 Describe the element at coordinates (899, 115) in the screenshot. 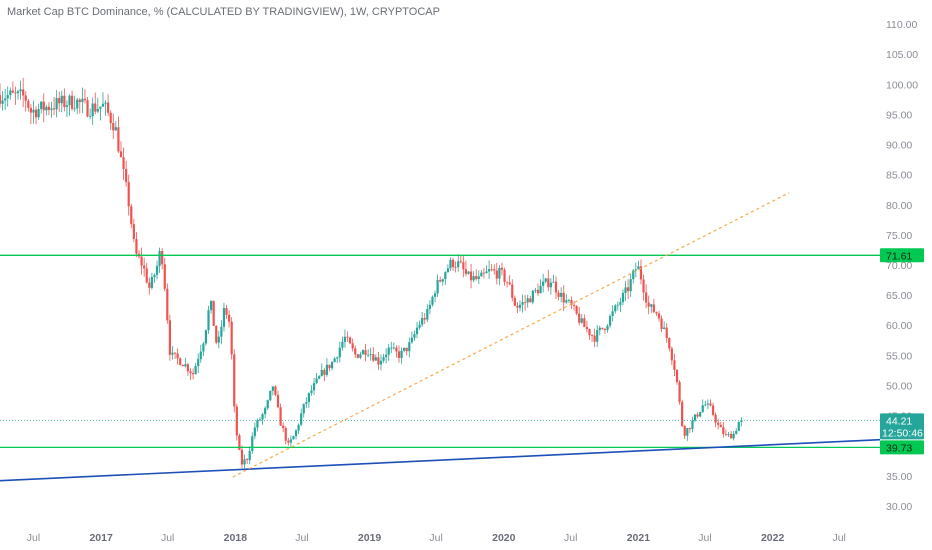

I see `y-tick-label: 95.00` at that location.